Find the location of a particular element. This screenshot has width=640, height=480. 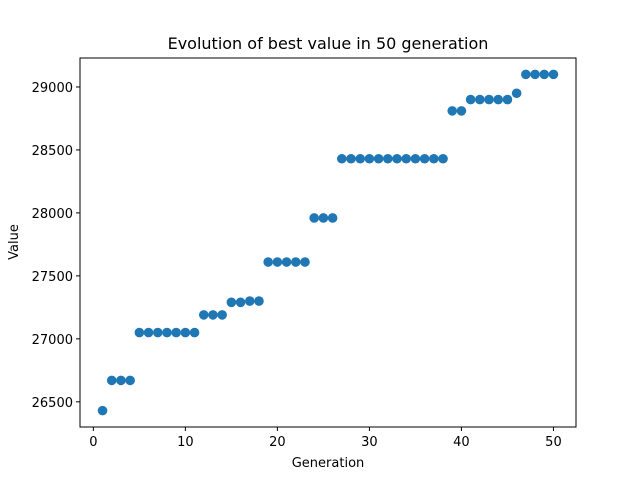

x-axis-label: Generation is located at coordinates (328, 463).